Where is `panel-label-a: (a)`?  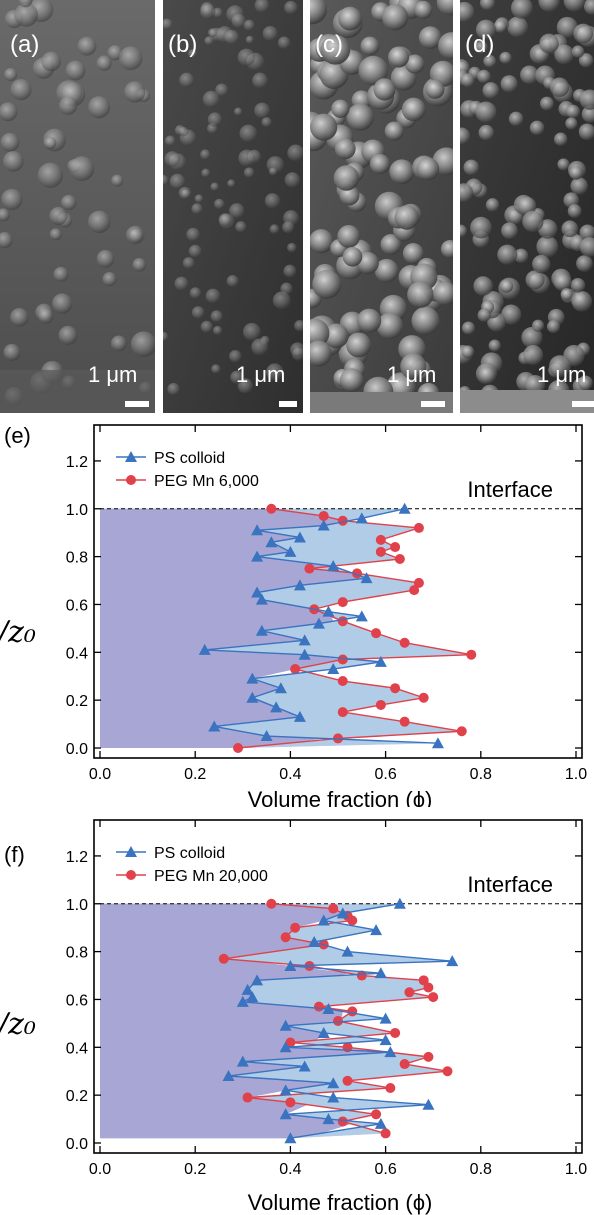 panel-label-a: (a) is located at coordinates (24, 44).